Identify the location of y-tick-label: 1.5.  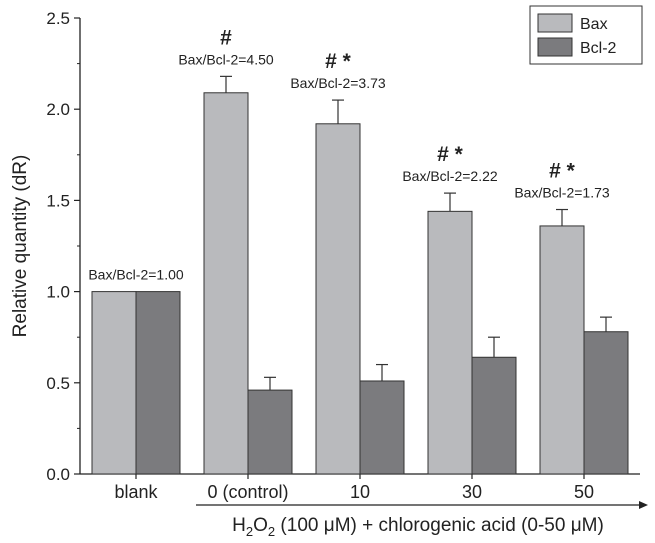
(58, 200).